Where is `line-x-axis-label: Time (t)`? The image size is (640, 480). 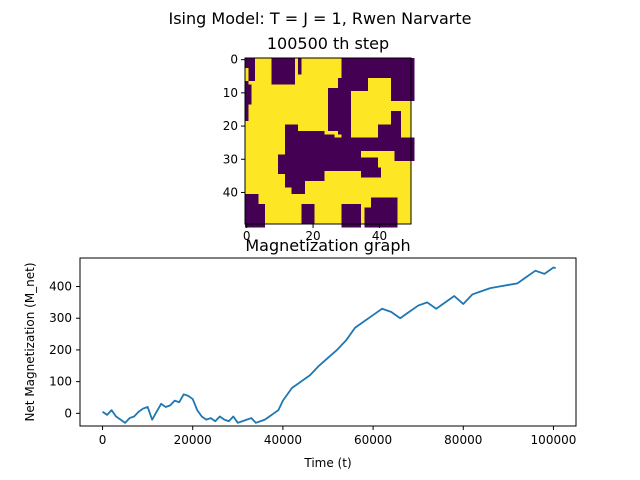 line-x-axis-label: Time (t) is located at coordinates (327, 463).